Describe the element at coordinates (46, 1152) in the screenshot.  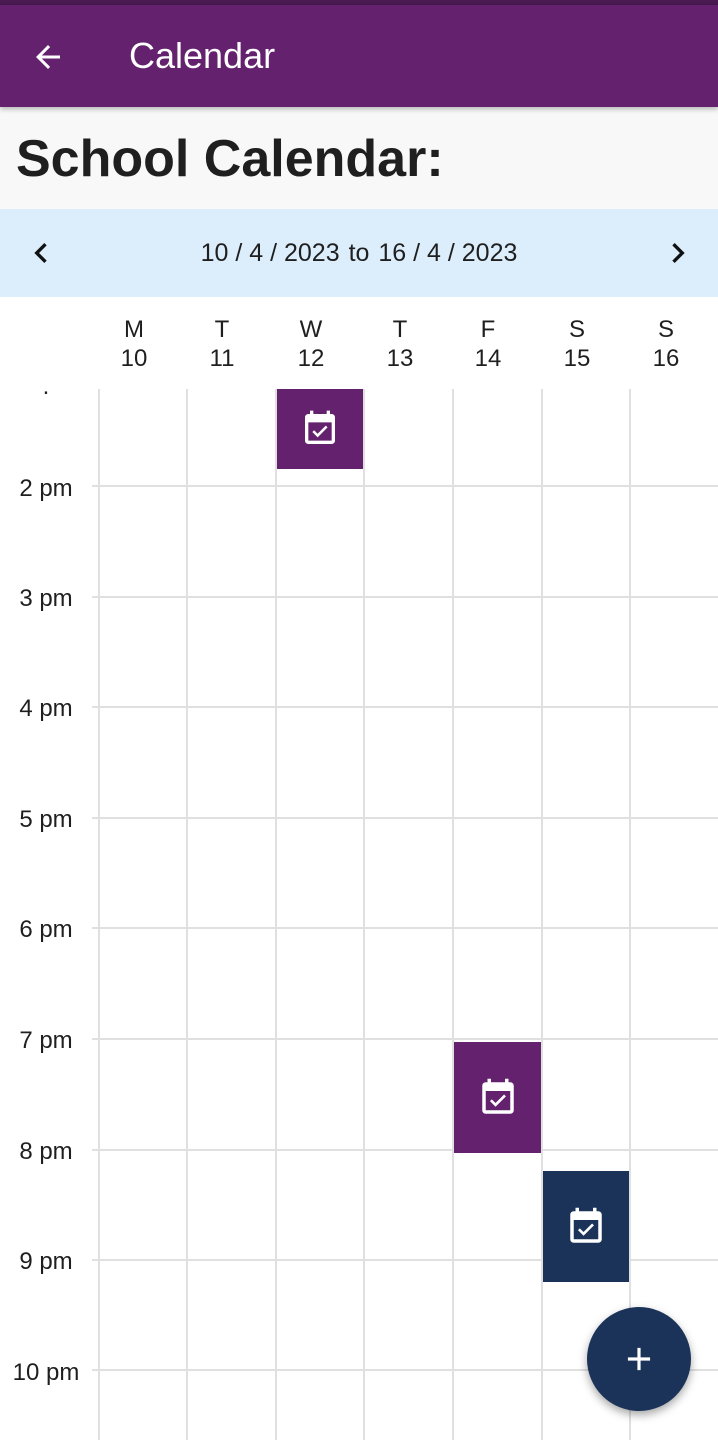
I see `hour-label: 8 pm` at that location.